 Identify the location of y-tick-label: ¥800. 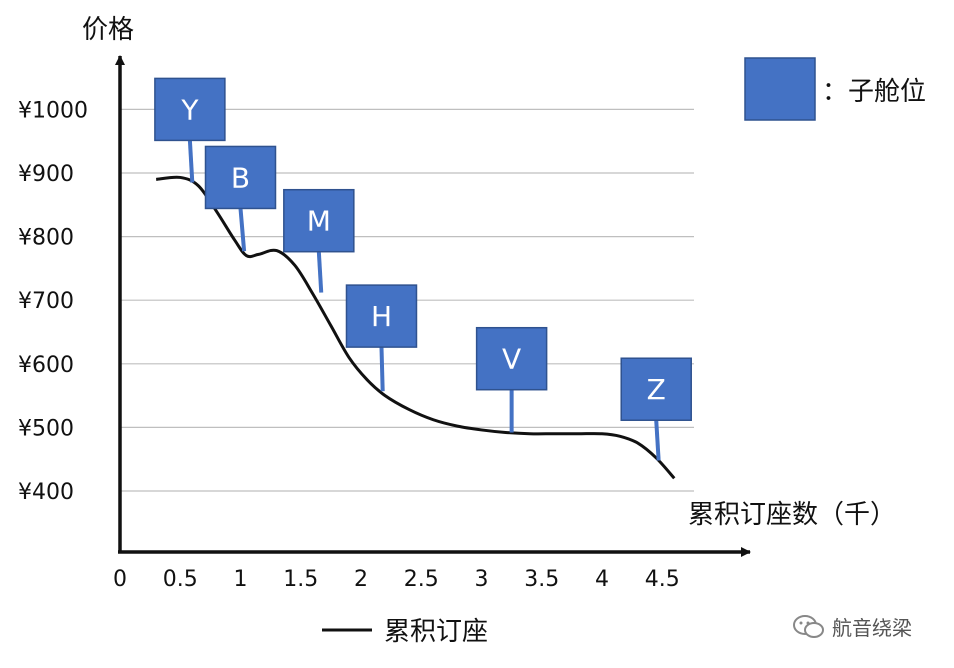
(46, 238).